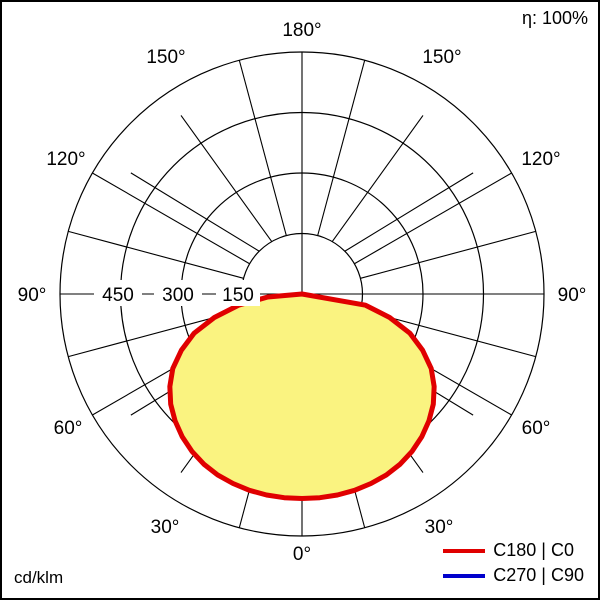  Describe the element at coordinates (165, 527) in the screenshot. I see `angle-label-30-left: 30°` at that location.